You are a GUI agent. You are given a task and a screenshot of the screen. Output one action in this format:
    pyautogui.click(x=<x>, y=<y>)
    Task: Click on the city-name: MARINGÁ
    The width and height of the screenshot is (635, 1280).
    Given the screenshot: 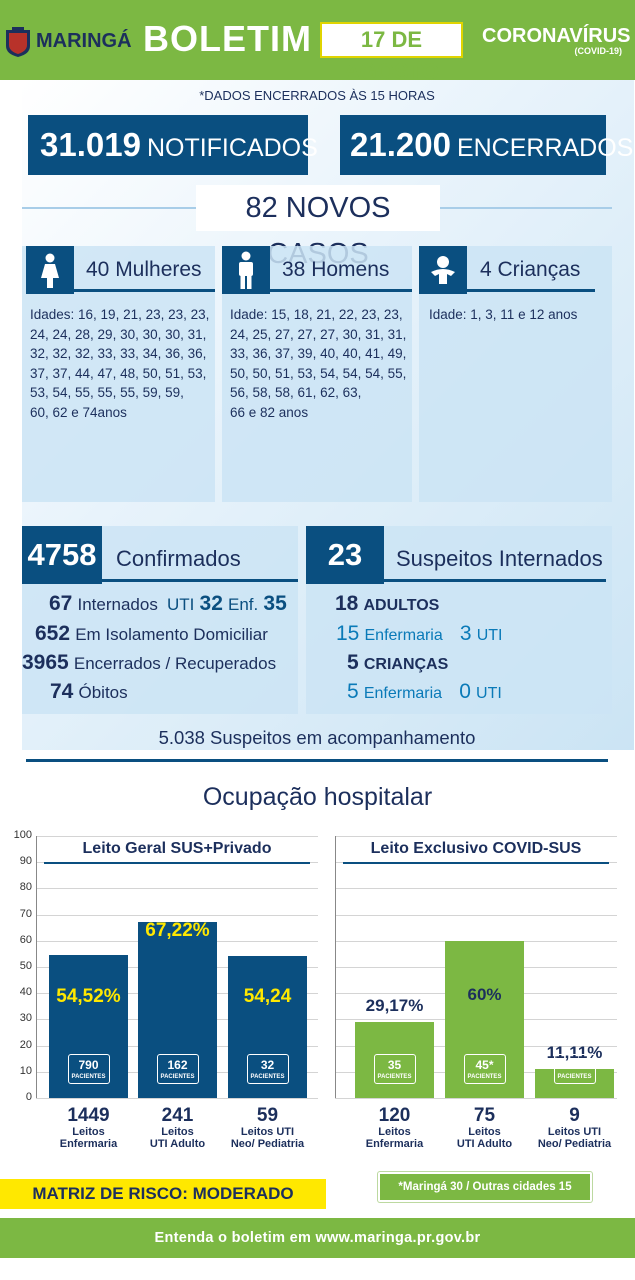 What is the action you would take?
    pyautogui.click(x=84, y=41)
    